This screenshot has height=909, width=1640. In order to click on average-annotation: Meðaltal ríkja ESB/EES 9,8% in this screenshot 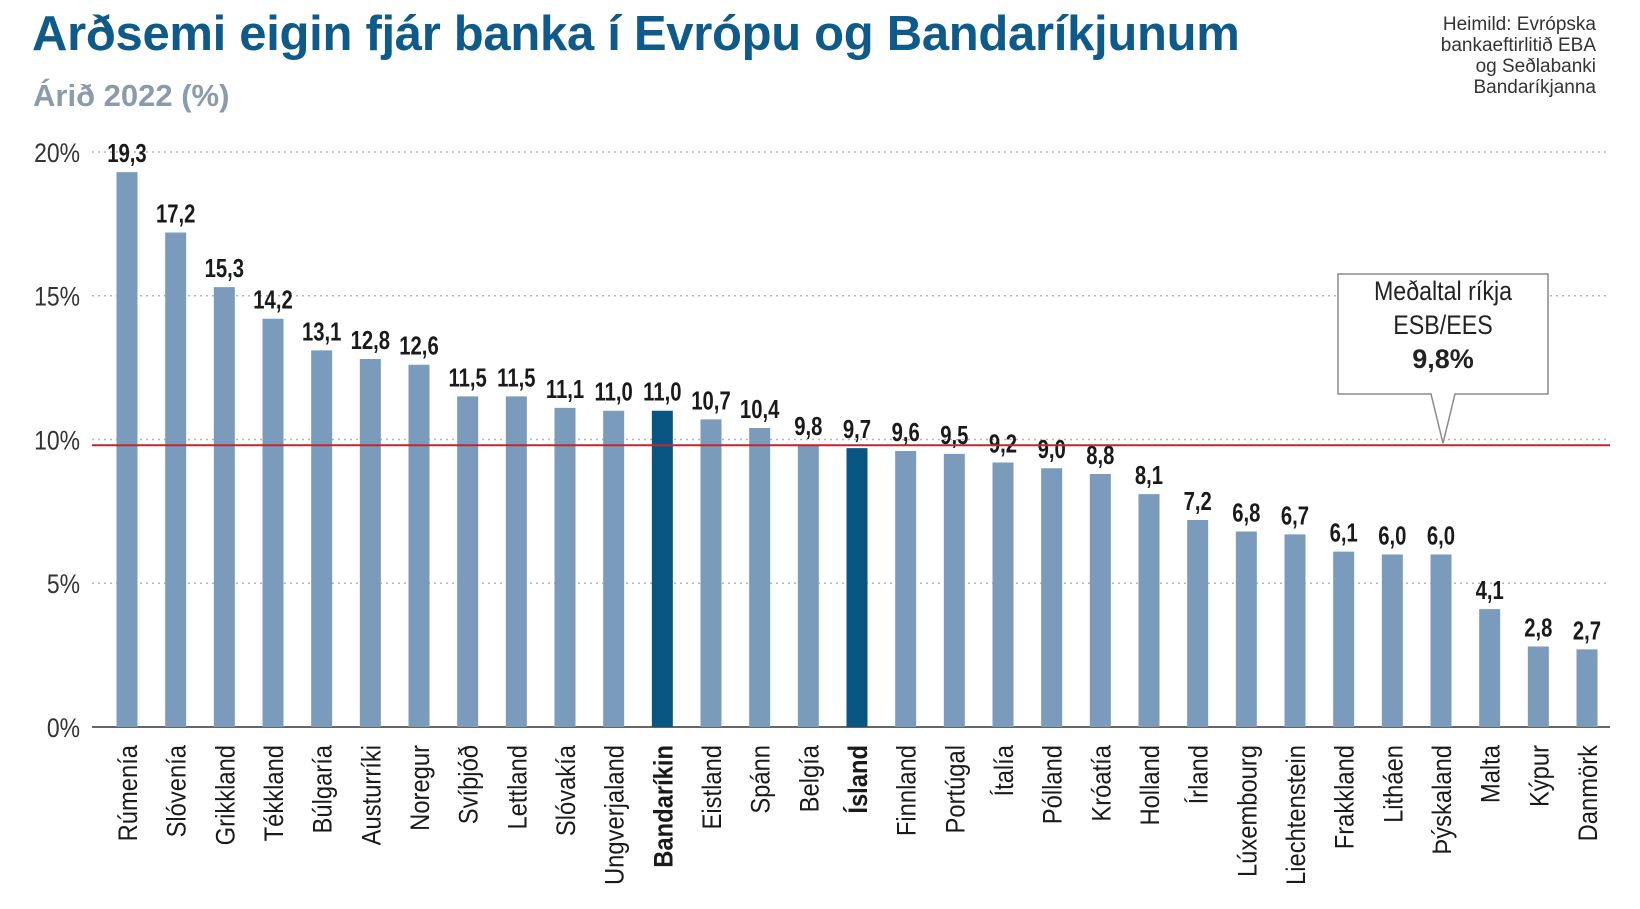, I will do `click(1443, 334)`.